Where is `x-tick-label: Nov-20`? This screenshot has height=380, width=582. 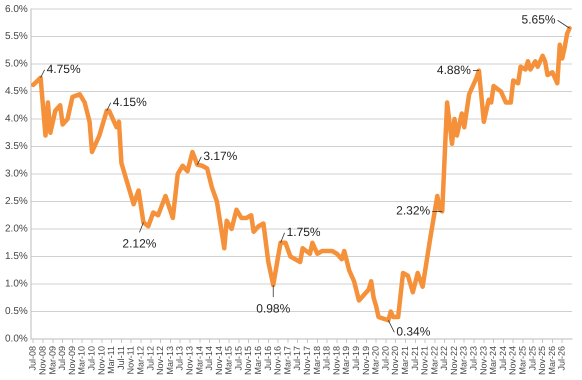
x-tick-label: Nov-20 is located at coordinates (395, 361).